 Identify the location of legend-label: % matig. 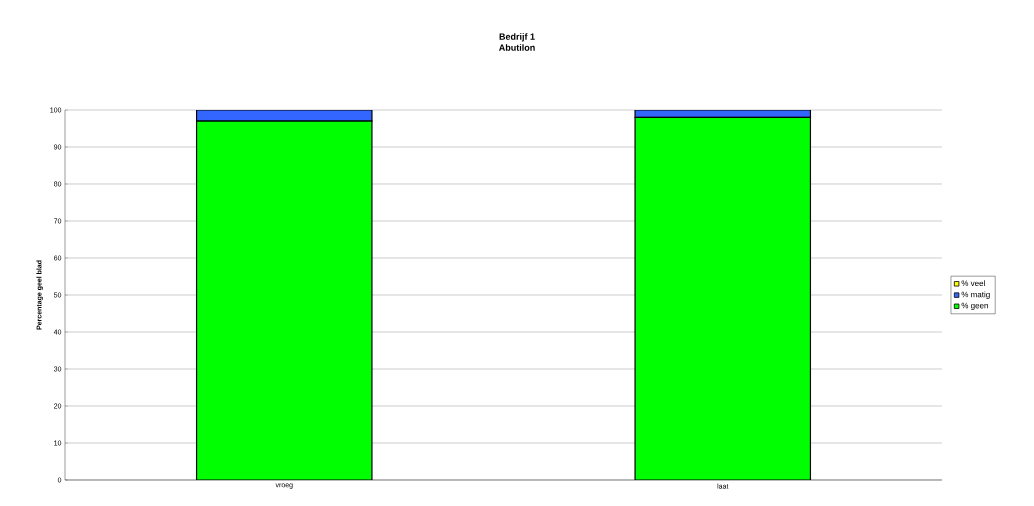
(975, 295).